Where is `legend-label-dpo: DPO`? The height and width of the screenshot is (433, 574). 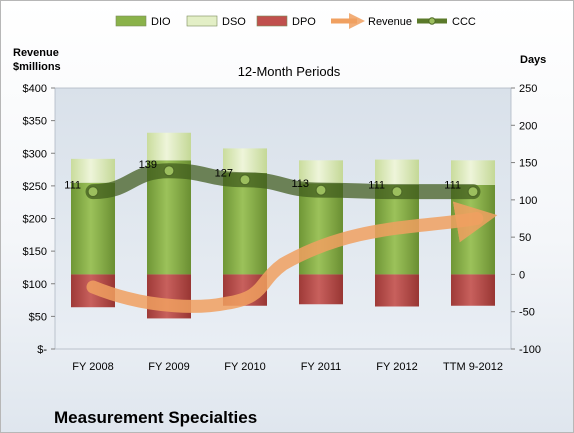 legend-label-dpo: DPO is located at coordinates (304, 22).